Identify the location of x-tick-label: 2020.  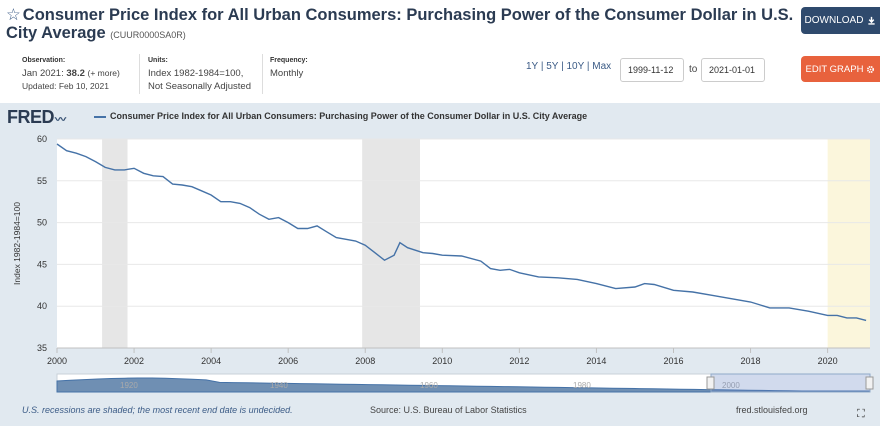
(828, 361).